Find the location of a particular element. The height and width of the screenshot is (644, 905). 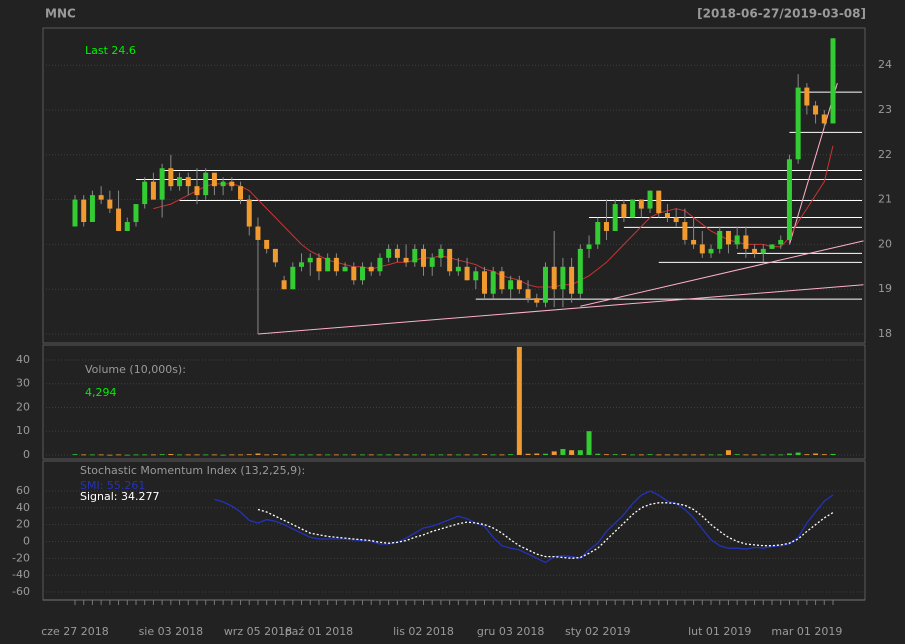

y-tick-label: 21 is located at coordinates (885, 199).